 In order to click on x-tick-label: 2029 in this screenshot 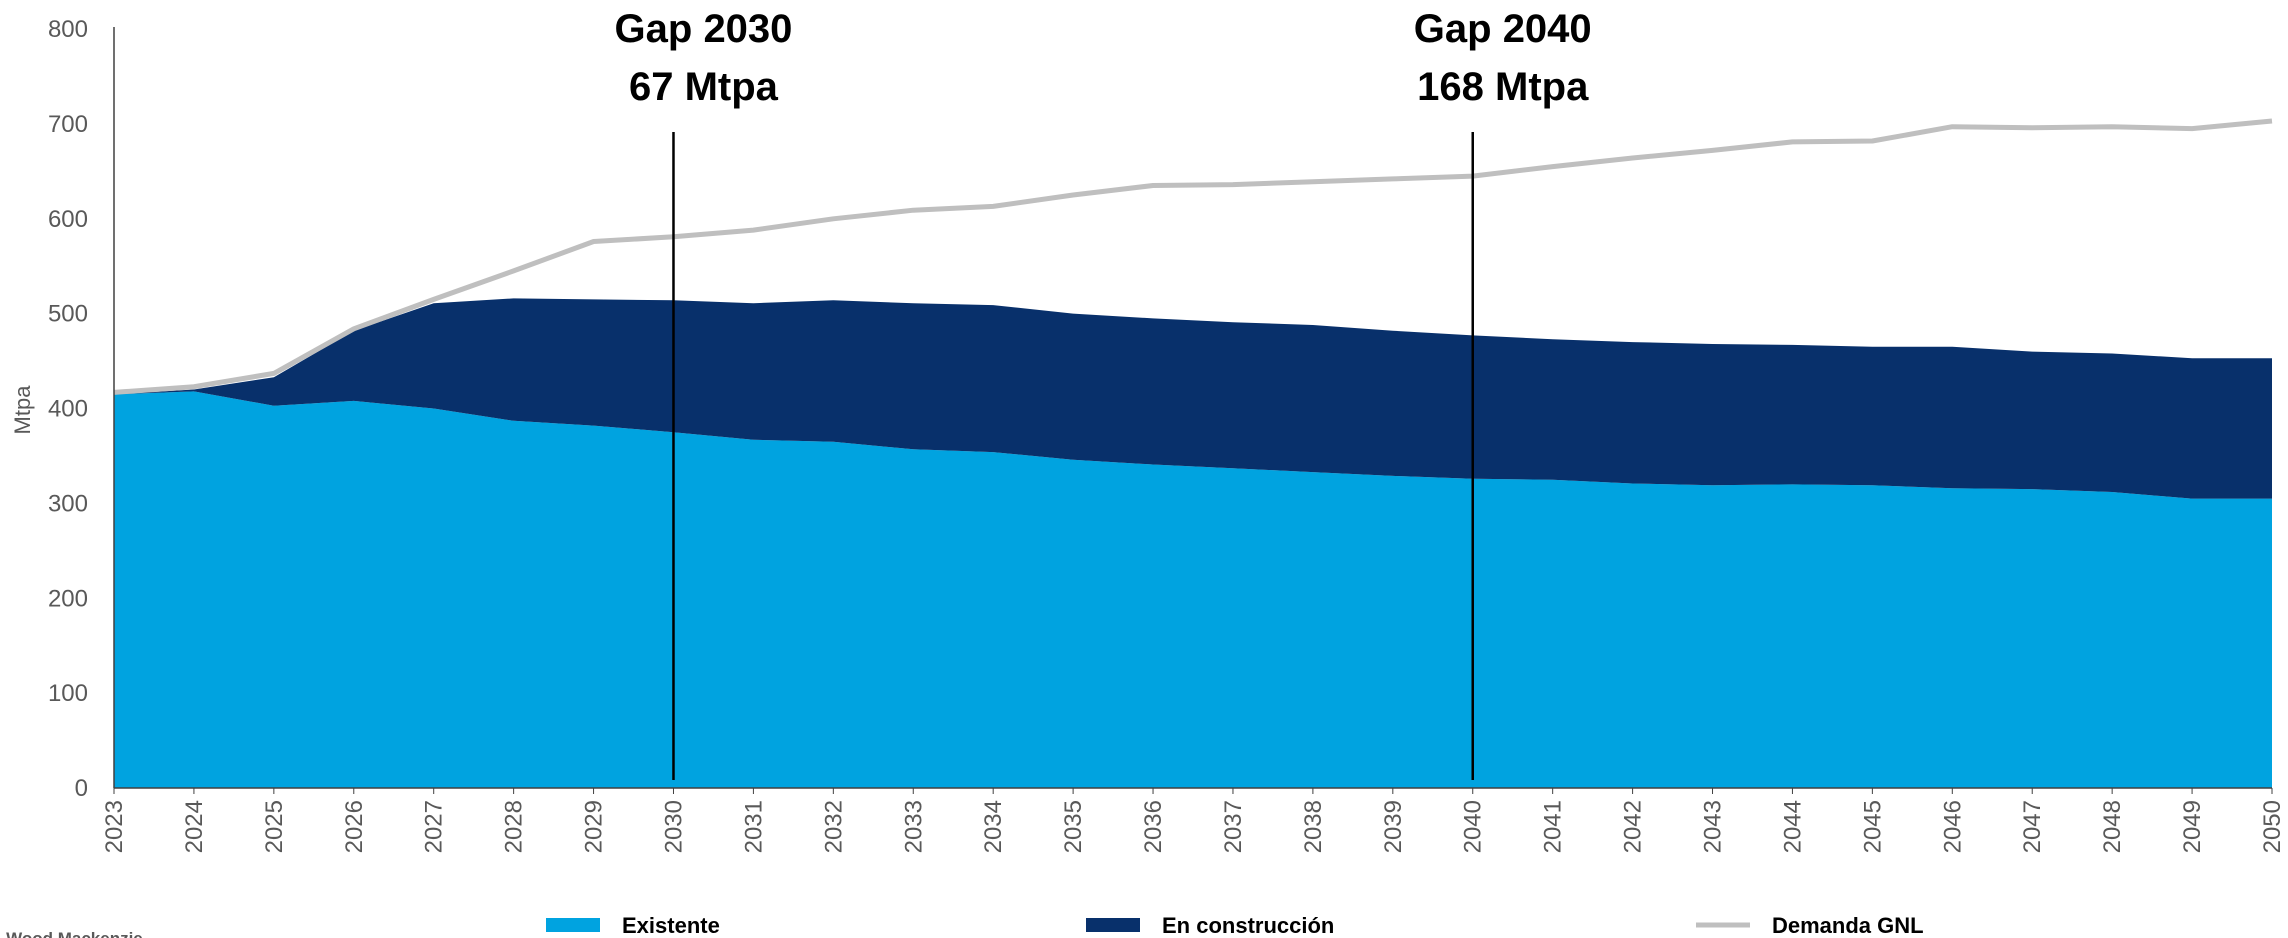, I will do `click(594, 826)`.